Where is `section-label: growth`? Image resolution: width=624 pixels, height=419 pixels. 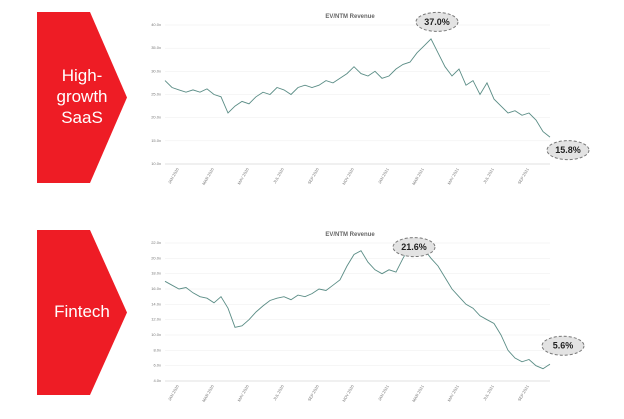
section-label: growth is located at coordinates (81, 96).